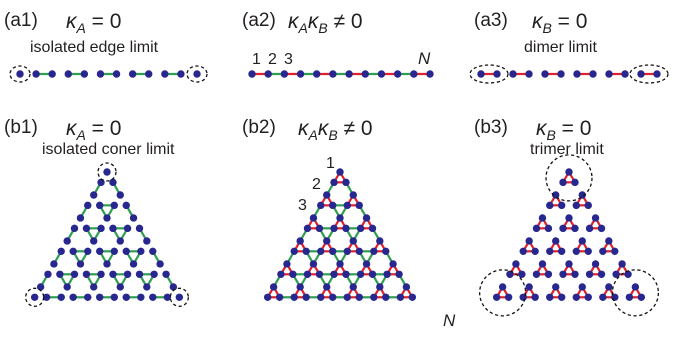 The width and height of the screenshot is (683, 340). Describe the element at coordinates (449, 320) in the screenshot. I see `site-label-n-b2: N` at that location.